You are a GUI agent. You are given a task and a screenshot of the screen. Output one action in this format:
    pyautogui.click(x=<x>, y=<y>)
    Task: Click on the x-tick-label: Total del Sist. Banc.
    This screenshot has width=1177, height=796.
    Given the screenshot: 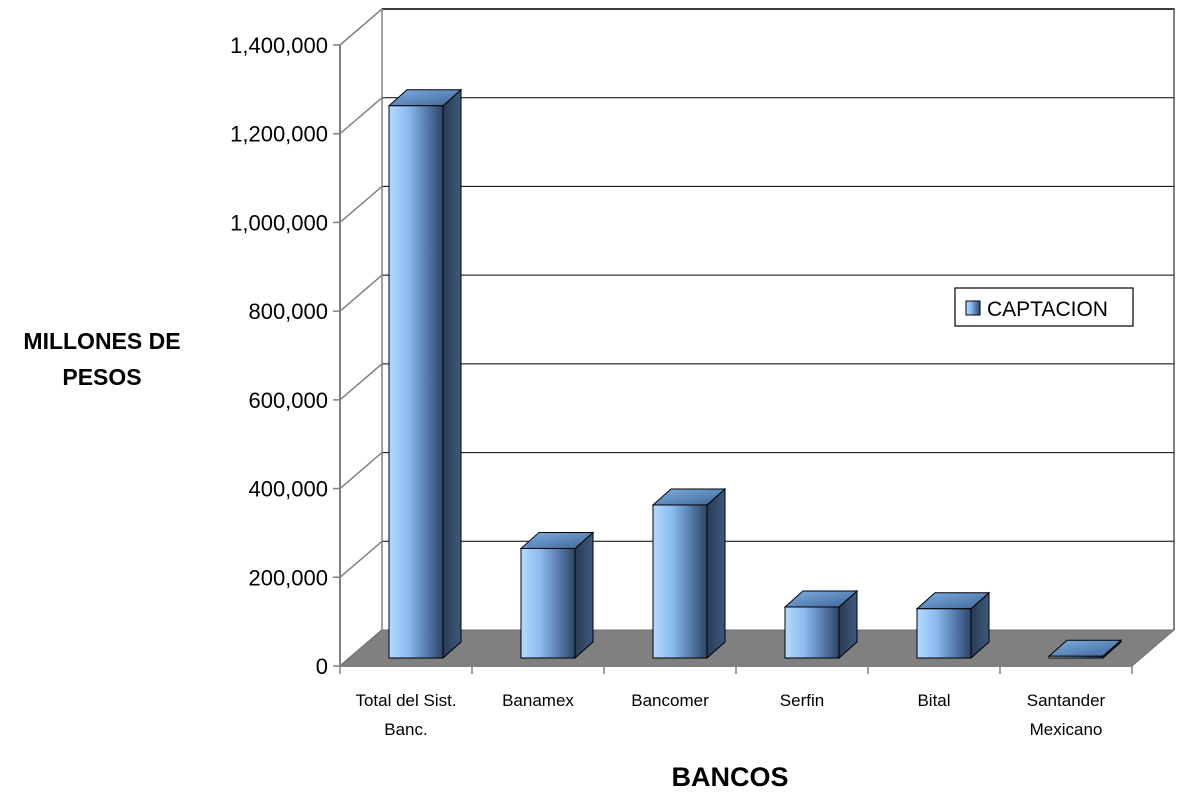 What is the action you would take?
    pyautogui.click(x=405, y=715)
    